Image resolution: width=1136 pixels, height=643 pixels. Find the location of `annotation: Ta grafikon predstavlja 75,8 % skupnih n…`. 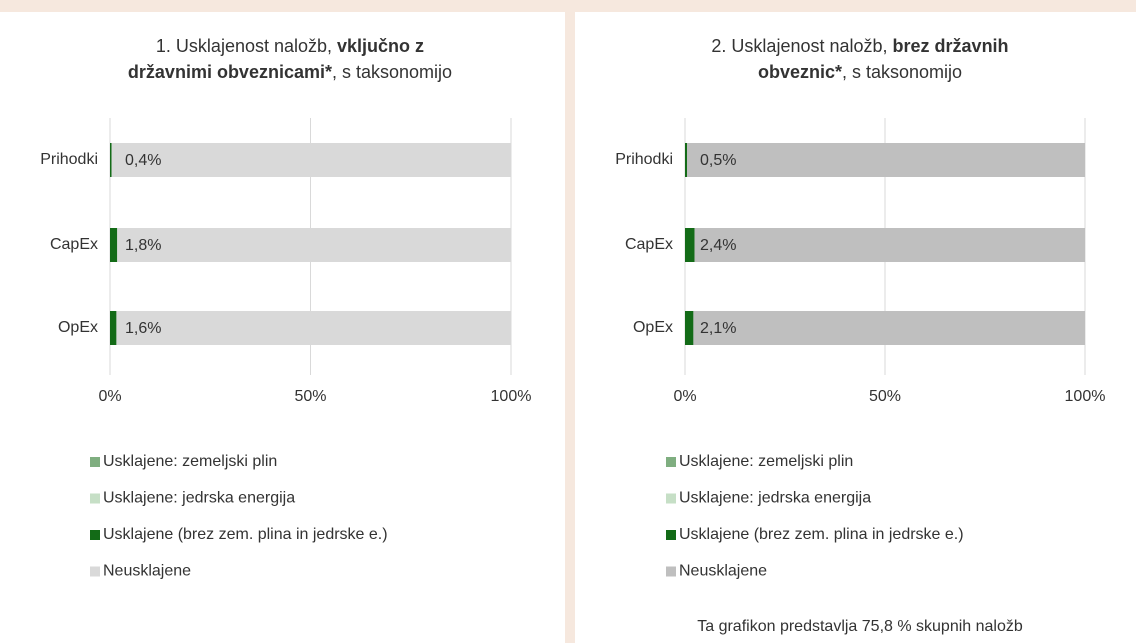

annotation: Ta grafikon predstavlja 75,8 % skupnih n… is located at coordinates (860, 626).